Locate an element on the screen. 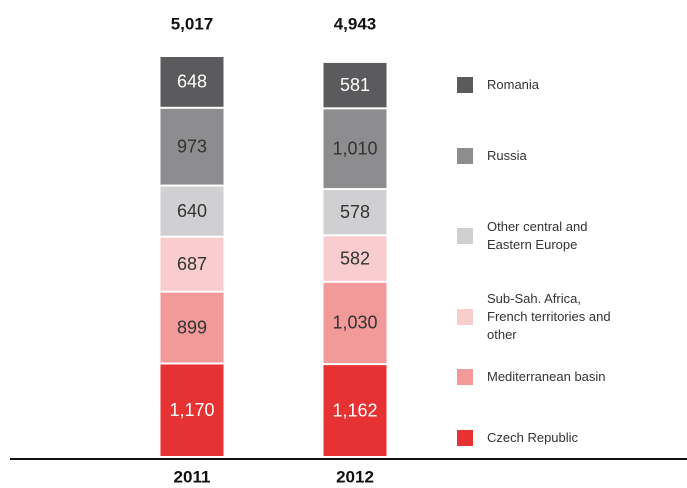 This screenshot has height=488, width=687. legend-label: Romania is located at coordinates (513, 84).